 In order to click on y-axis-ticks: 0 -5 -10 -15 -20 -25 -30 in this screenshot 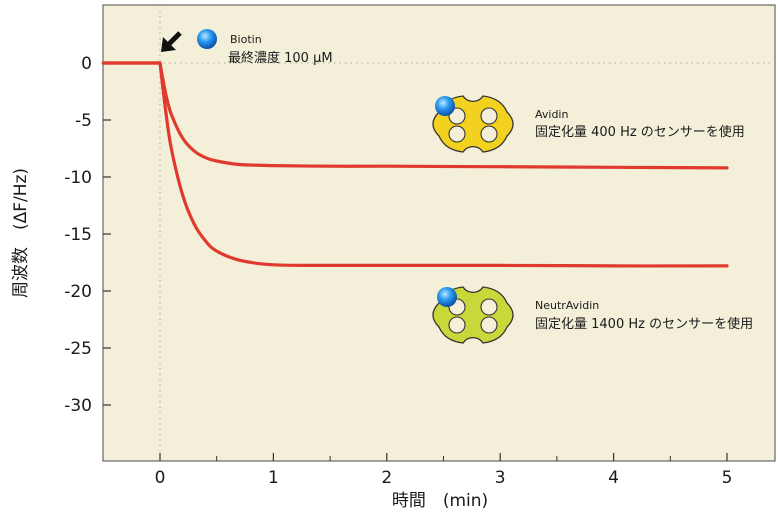, I will do `click(87, 235)`.